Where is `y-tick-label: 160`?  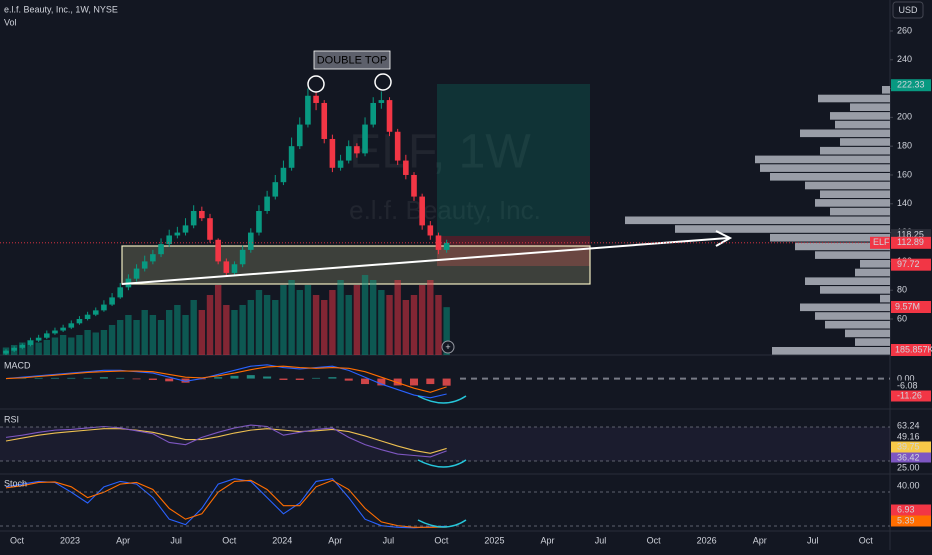
y-tick-label: 160 is located at coordinates (904, 174).